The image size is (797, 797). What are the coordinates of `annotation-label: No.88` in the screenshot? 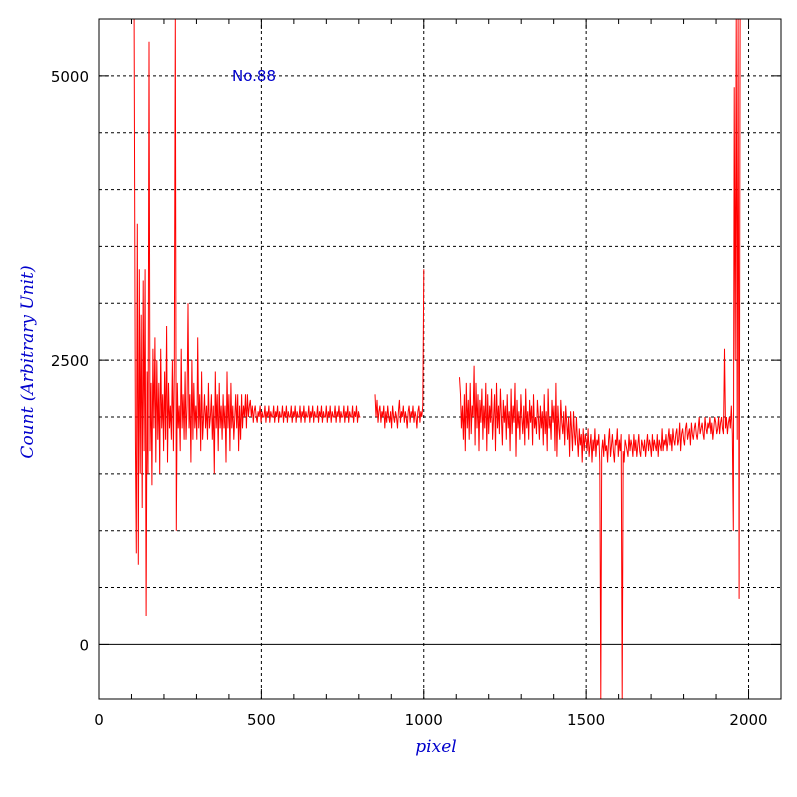 It's located at (254, 76).